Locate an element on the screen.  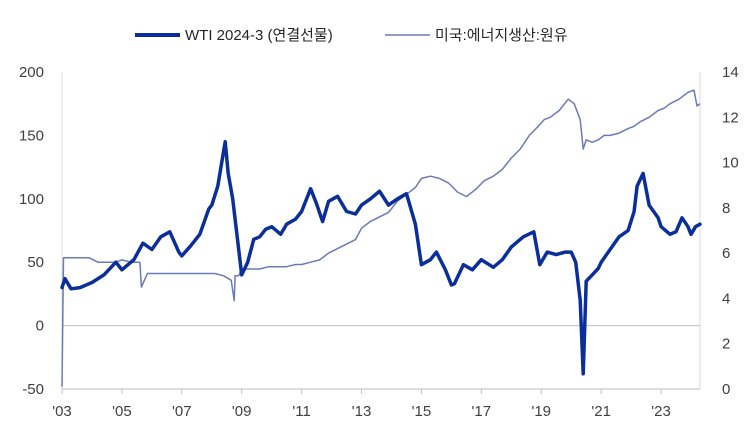
x-tick-label: '15 is located at coordinates (422, 411).